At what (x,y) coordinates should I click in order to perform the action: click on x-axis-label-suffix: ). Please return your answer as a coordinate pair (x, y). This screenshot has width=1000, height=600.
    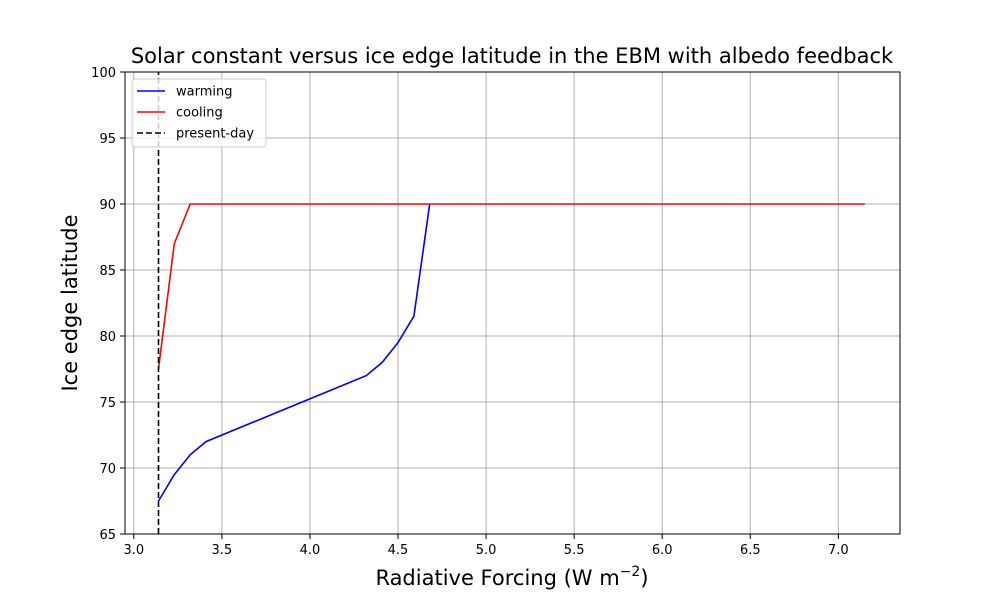
    Looking at the image, I should click on (644, 578).